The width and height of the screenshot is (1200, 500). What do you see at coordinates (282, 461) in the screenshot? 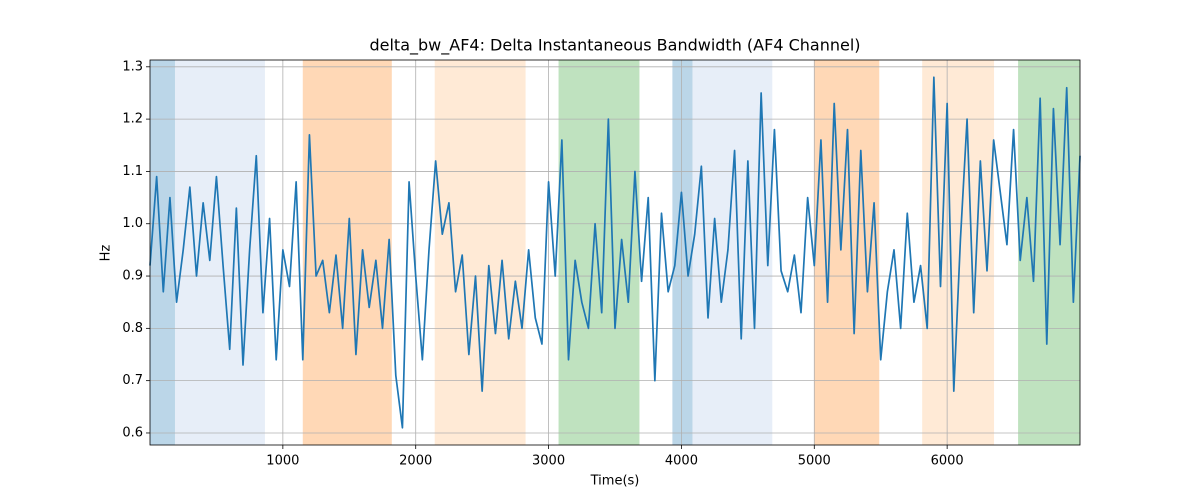
I see `x-tick-label: 1000` at bounding box center [282, 461].